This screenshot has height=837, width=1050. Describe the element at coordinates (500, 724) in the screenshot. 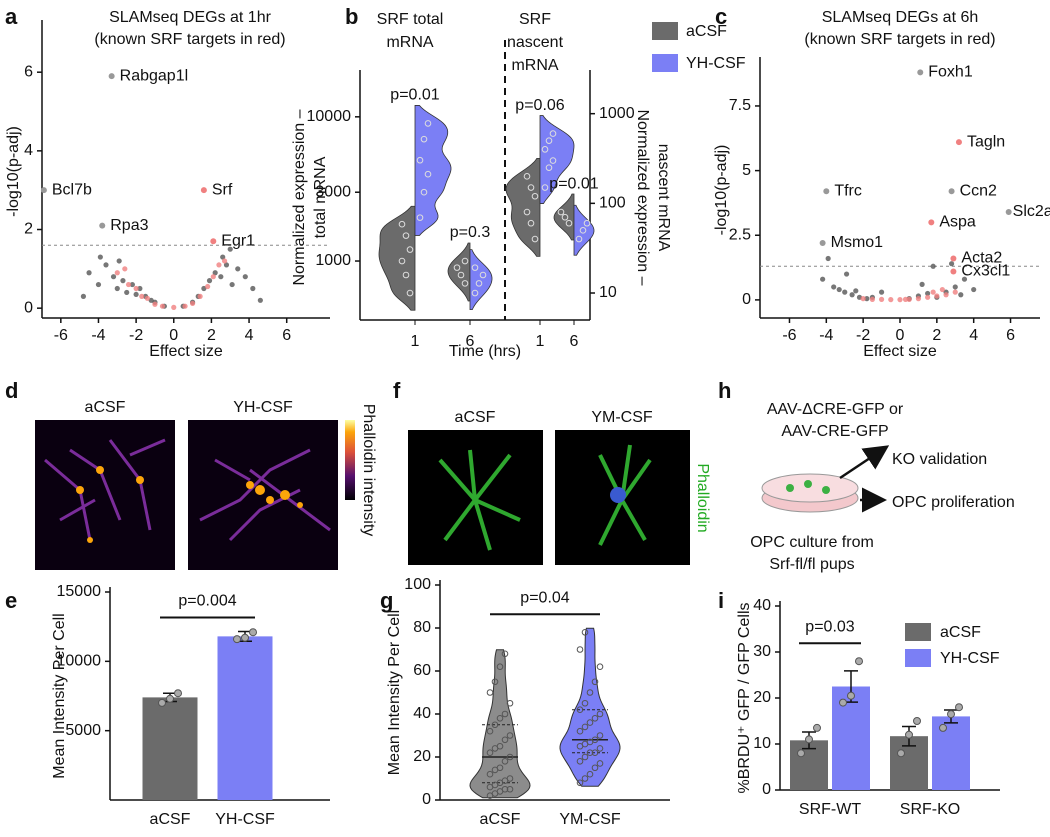

I see `violin` at that location.